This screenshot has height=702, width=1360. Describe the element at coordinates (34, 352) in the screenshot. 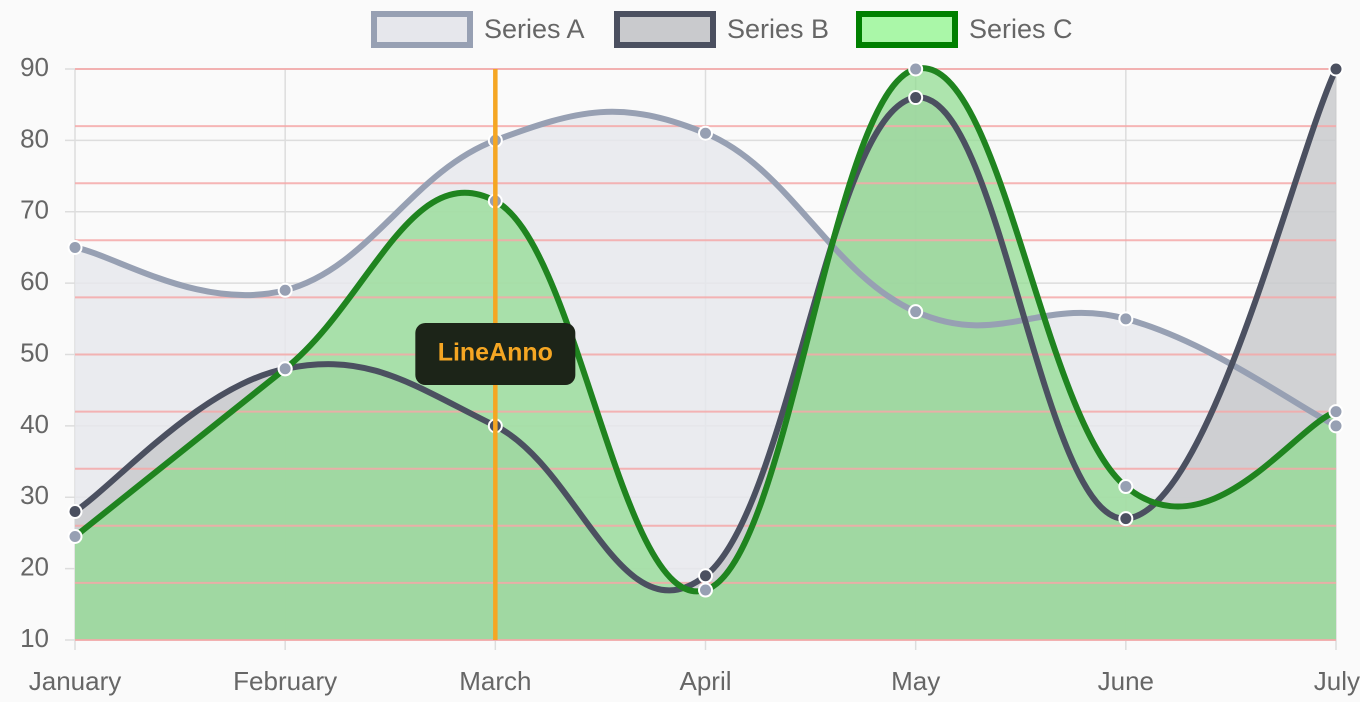

I see `y-tick-label: 50` at that location.